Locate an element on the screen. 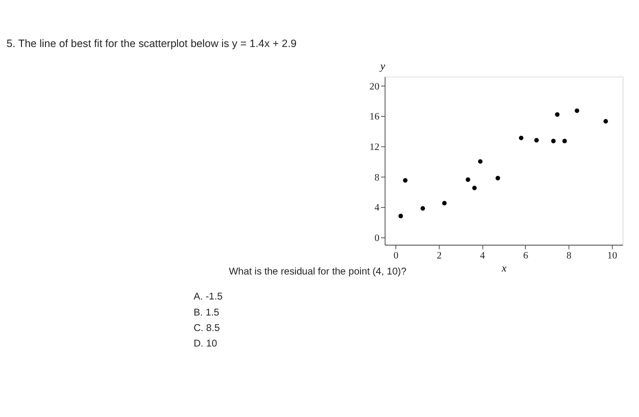  y-tick-label: 4 is located at coordinates (377, 208).